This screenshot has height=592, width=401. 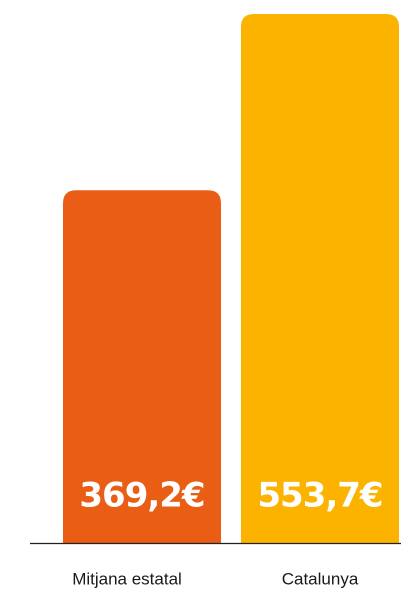 I want to click on value-label: 553,7€, so click(x=319, y=496).